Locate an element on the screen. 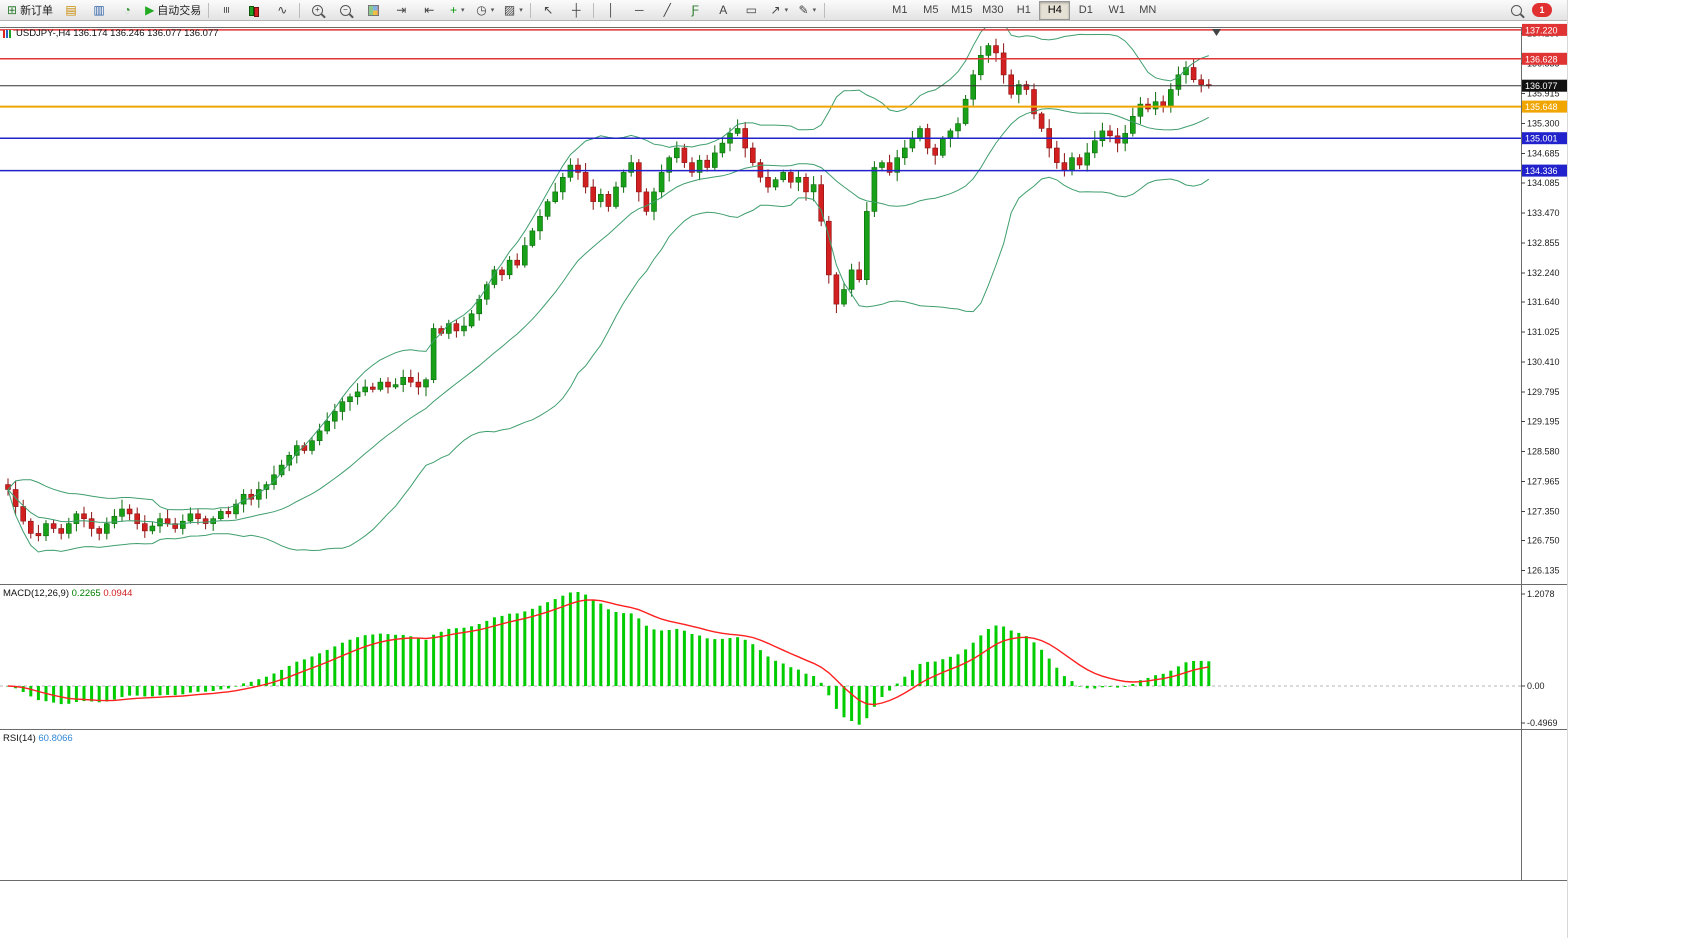 This screenshot has height=938, width=1697. autotrading-button: ▶ 自动交易 is located at coordinates (173, 10).